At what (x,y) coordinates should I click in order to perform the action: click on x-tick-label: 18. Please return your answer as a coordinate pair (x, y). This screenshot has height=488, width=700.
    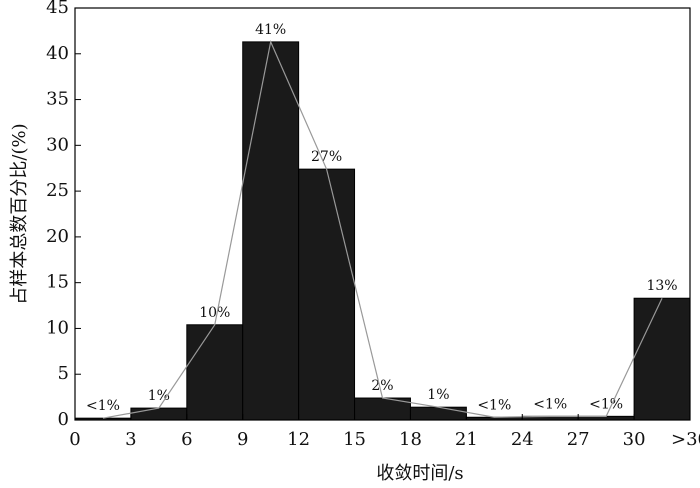
    Looking at the image, I should click on (410, 439).